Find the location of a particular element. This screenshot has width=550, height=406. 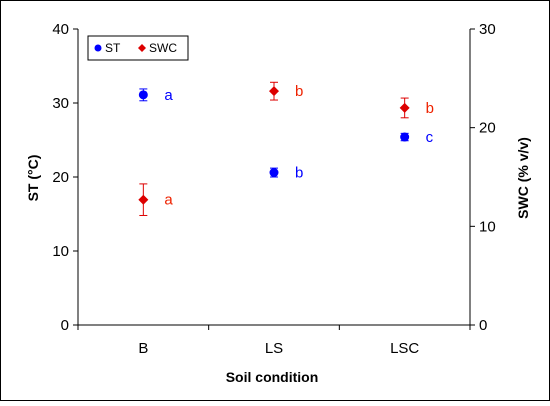

legend-swc-marker is located at coordinates (142, 48).